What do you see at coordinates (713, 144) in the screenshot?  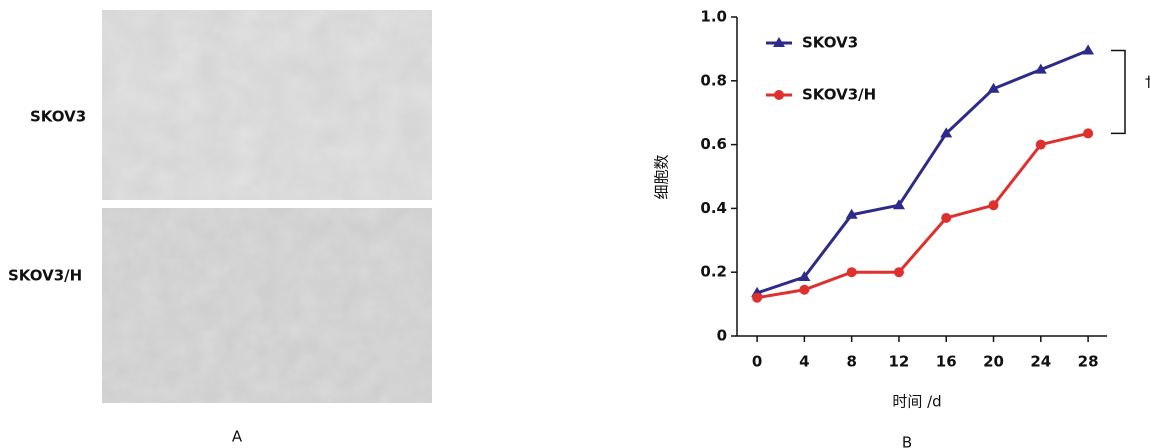 I see `y-tick-label: 0.6` at bounding box center [713, 144].